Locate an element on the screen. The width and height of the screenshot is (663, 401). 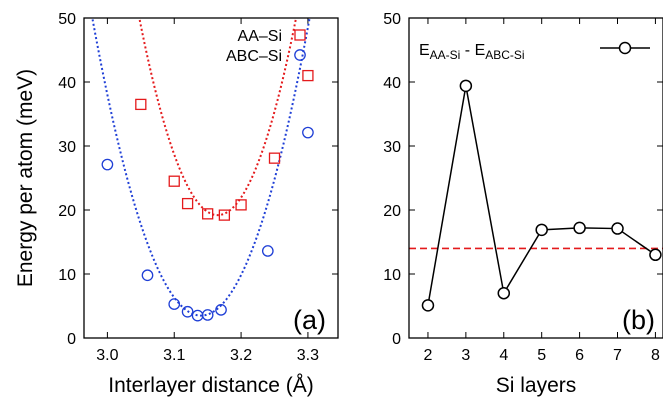
panel-a-y-tick-label: 20 is located at coordinates (67, 211).